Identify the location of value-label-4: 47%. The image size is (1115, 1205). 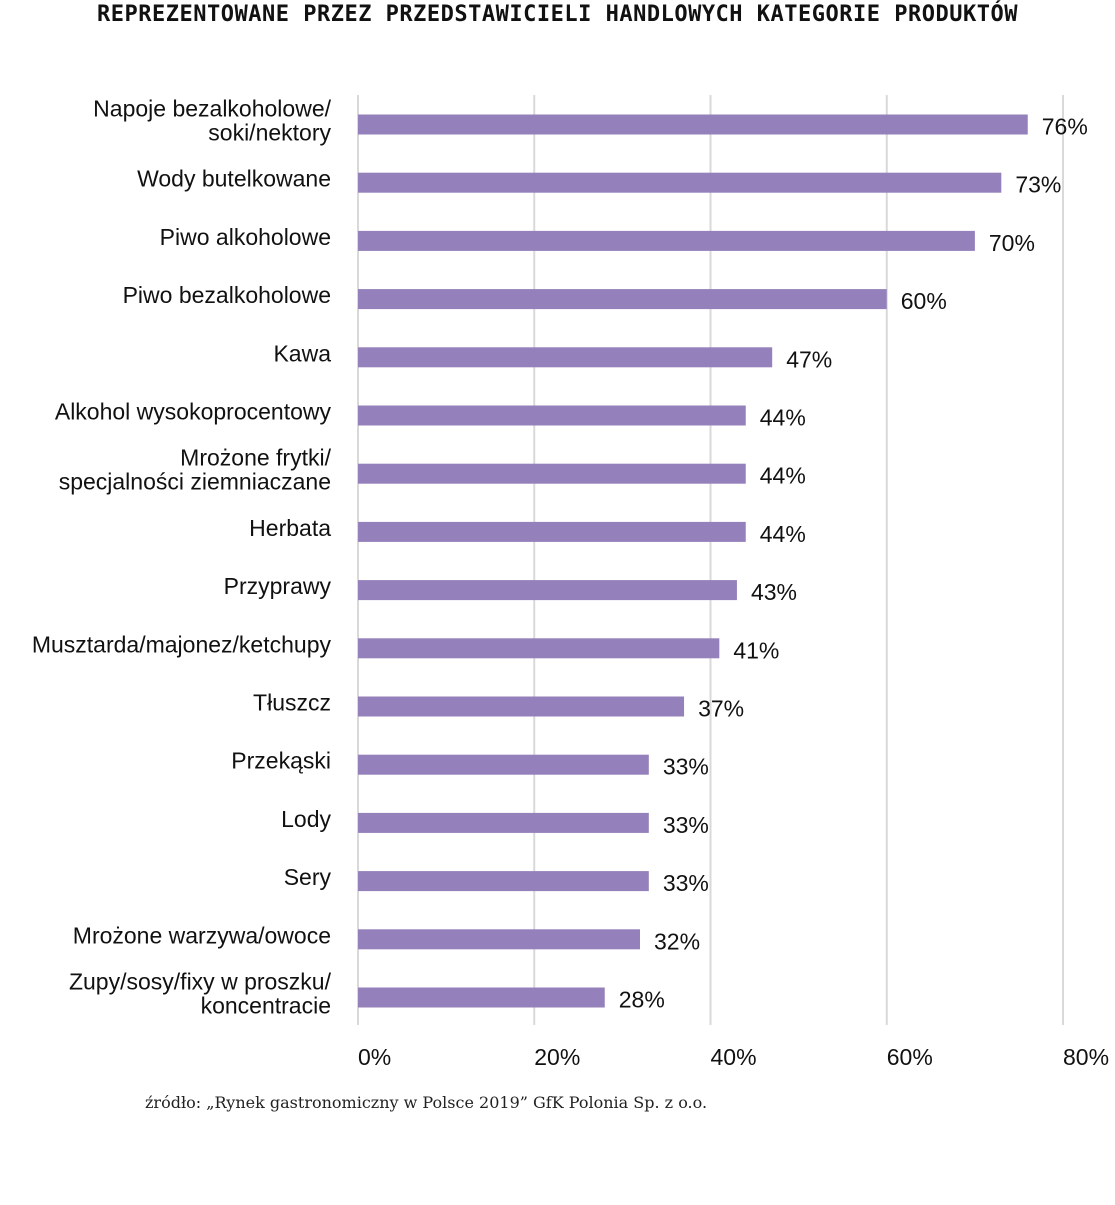
(809, 359).